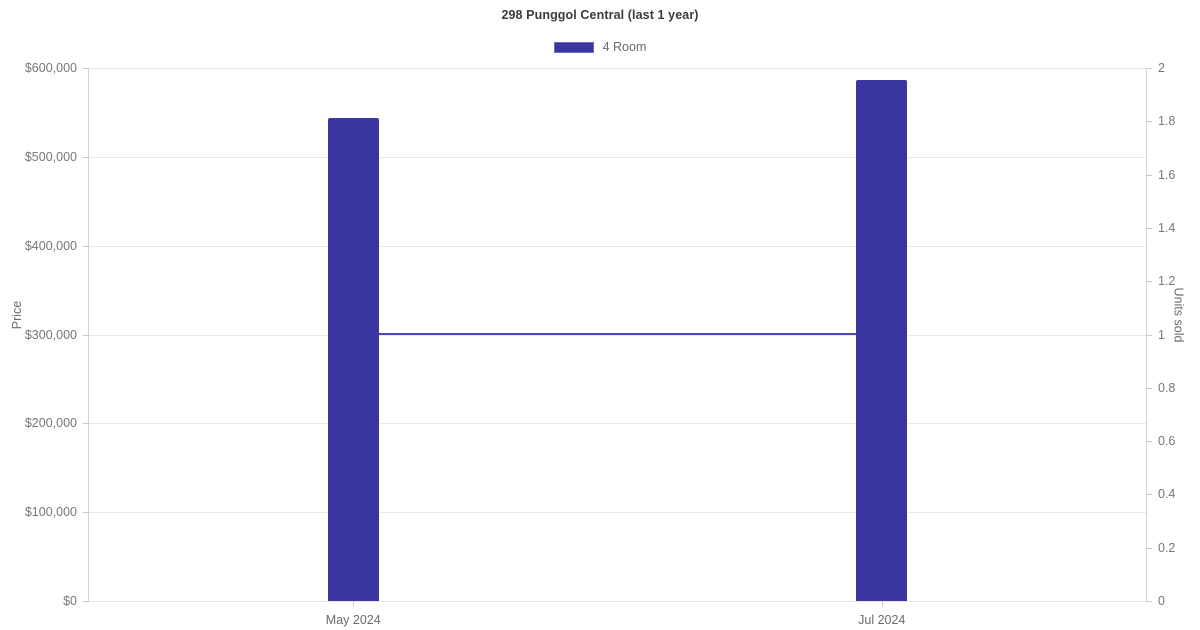 The height and width of the screenshot is (630, 1200). What do you see at coordinates (1161, 334) in the screenshot?
I see `y2-axis-tick-label: 1` at bounding box center [1161, 334].